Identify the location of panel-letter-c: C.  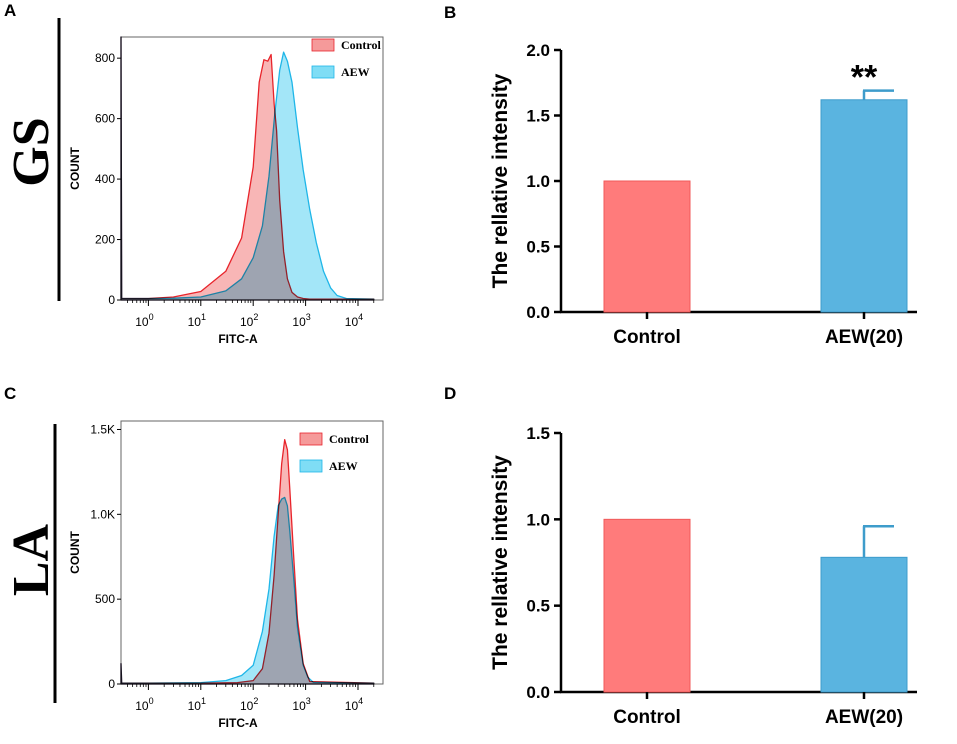
(10, 393).